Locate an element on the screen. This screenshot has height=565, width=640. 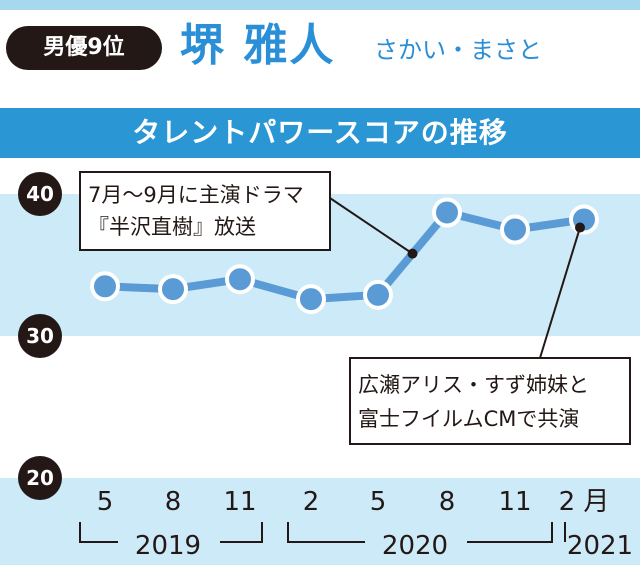
top-rule is located at coordinates (320, 5).